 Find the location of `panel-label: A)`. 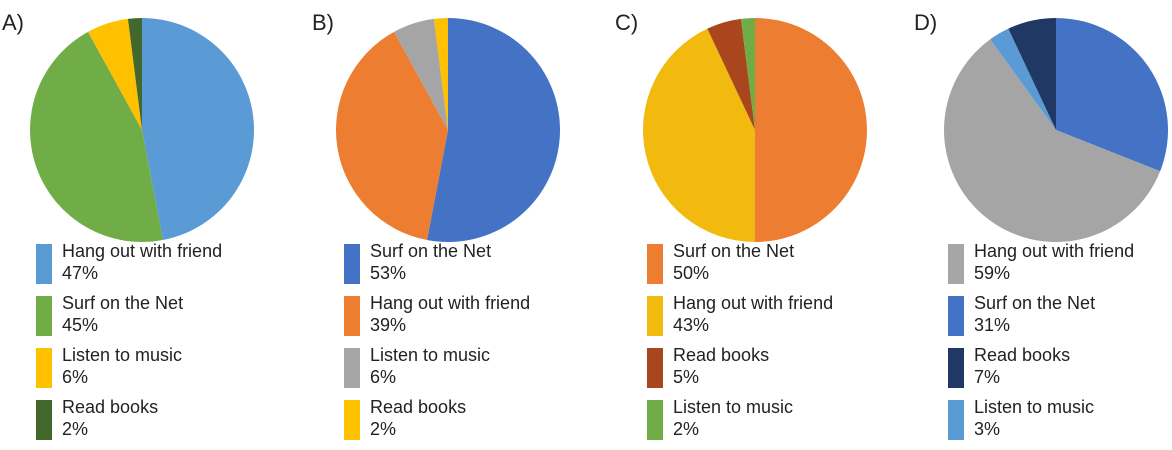

panel-label: A) is located at coordinates (13, 22).